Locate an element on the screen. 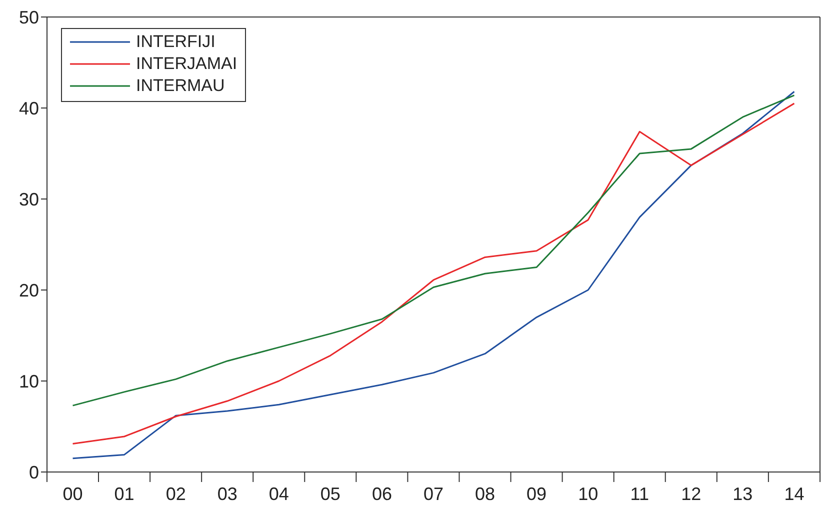  y-tick-label: 20 is located at coordinates (28, 290).